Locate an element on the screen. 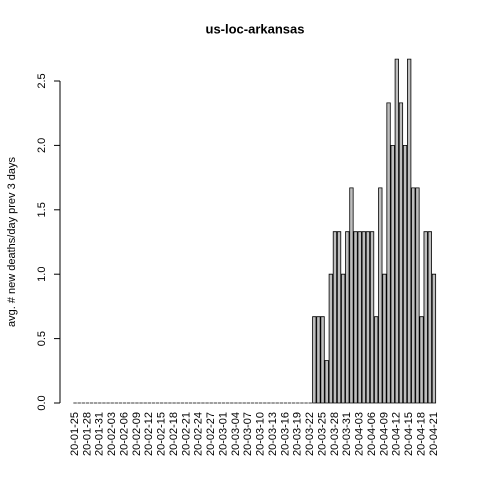 The height and width of the screenshot is (480, 480). x-tick-label: 20-04-03 is located at coordinates (360, 434).